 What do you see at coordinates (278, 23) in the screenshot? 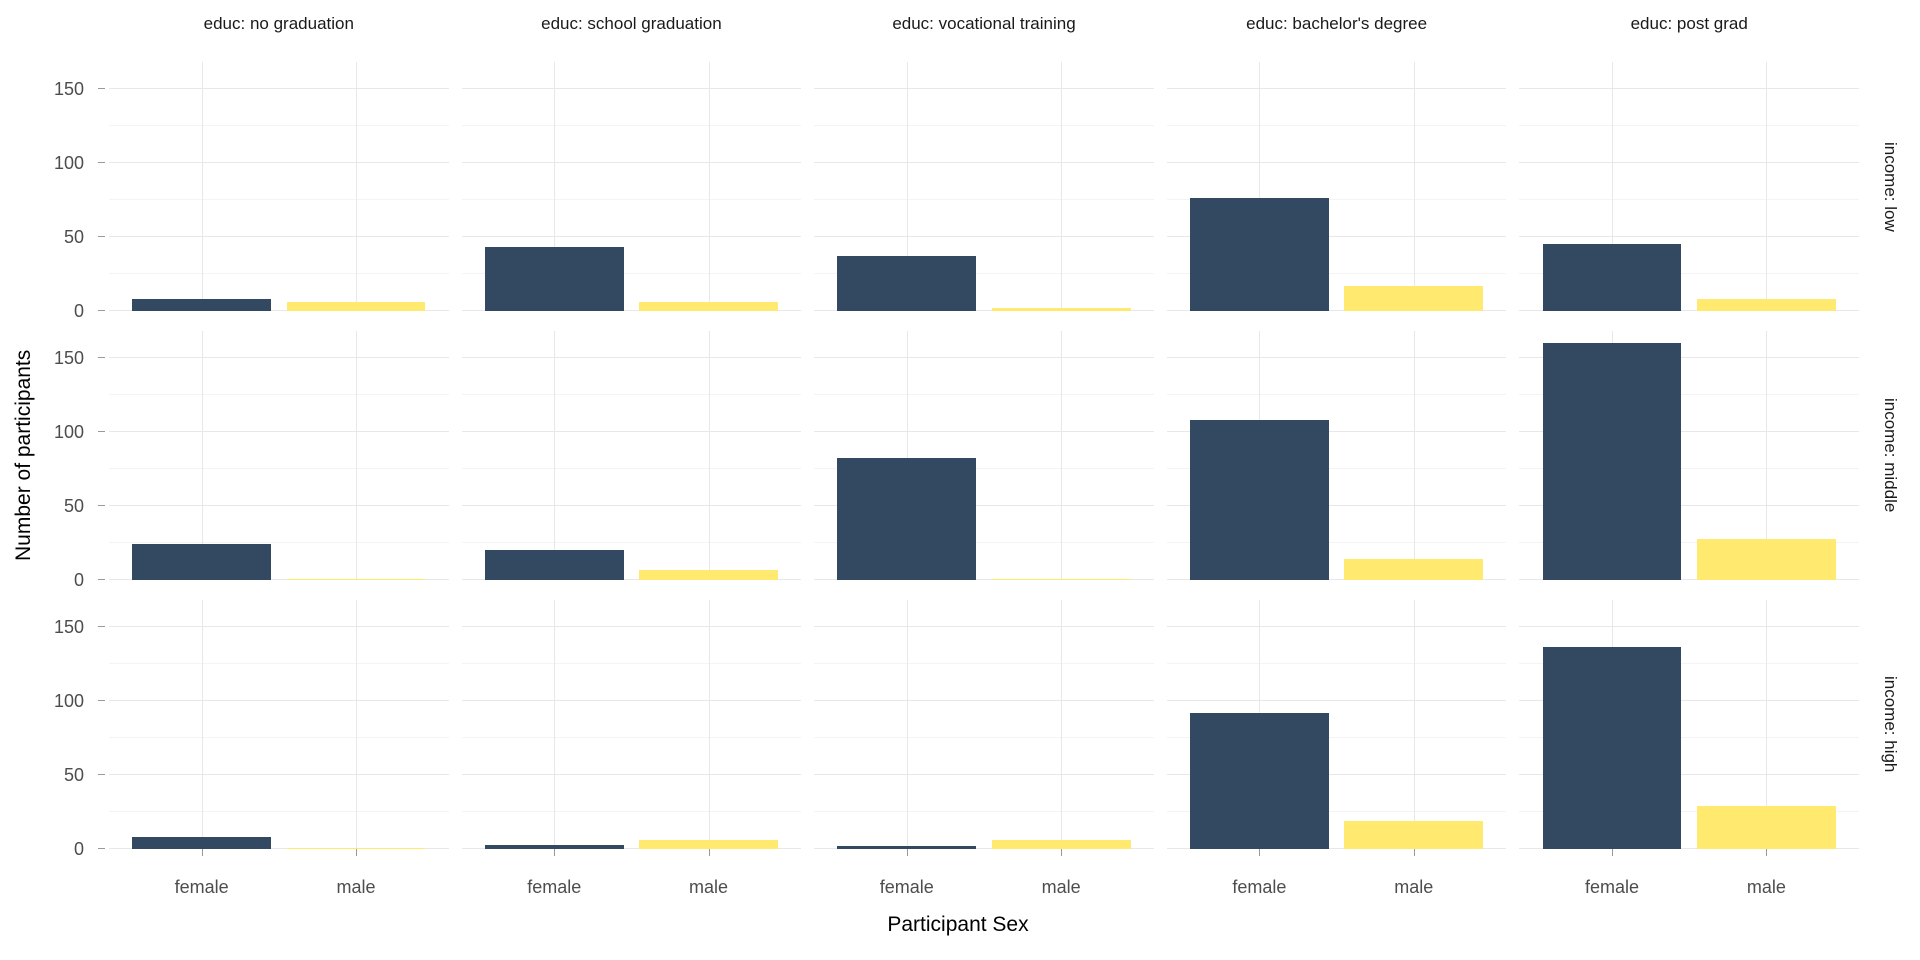
I see `facet-column-title: educ: no graduation` at bounding box center [278, 23].